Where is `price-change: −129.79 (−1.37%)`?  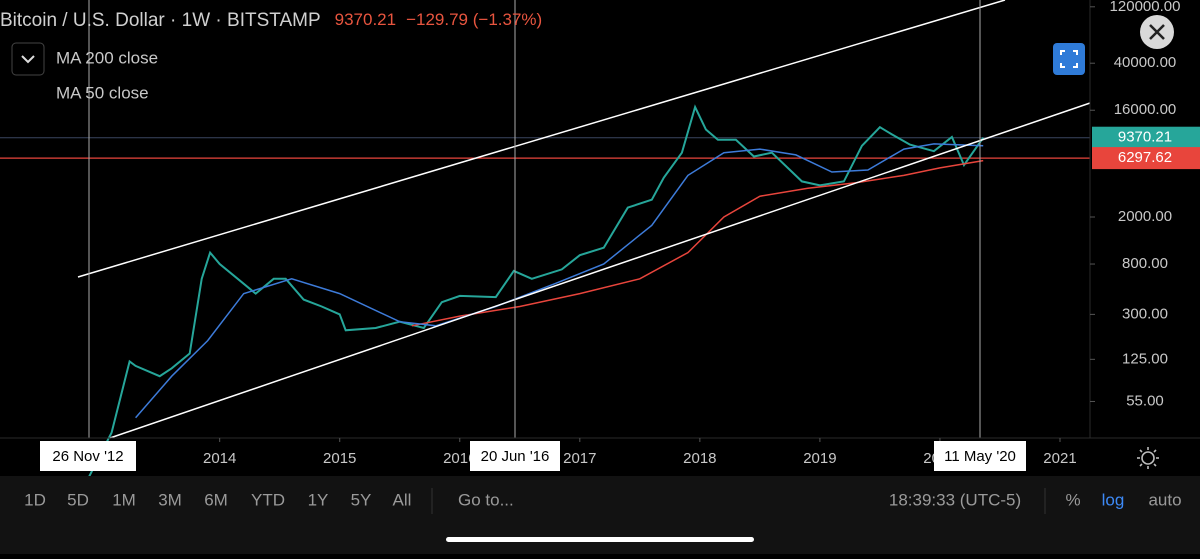
price-change: −129.79 (−1.37%) is located at coordinates (474, 19).